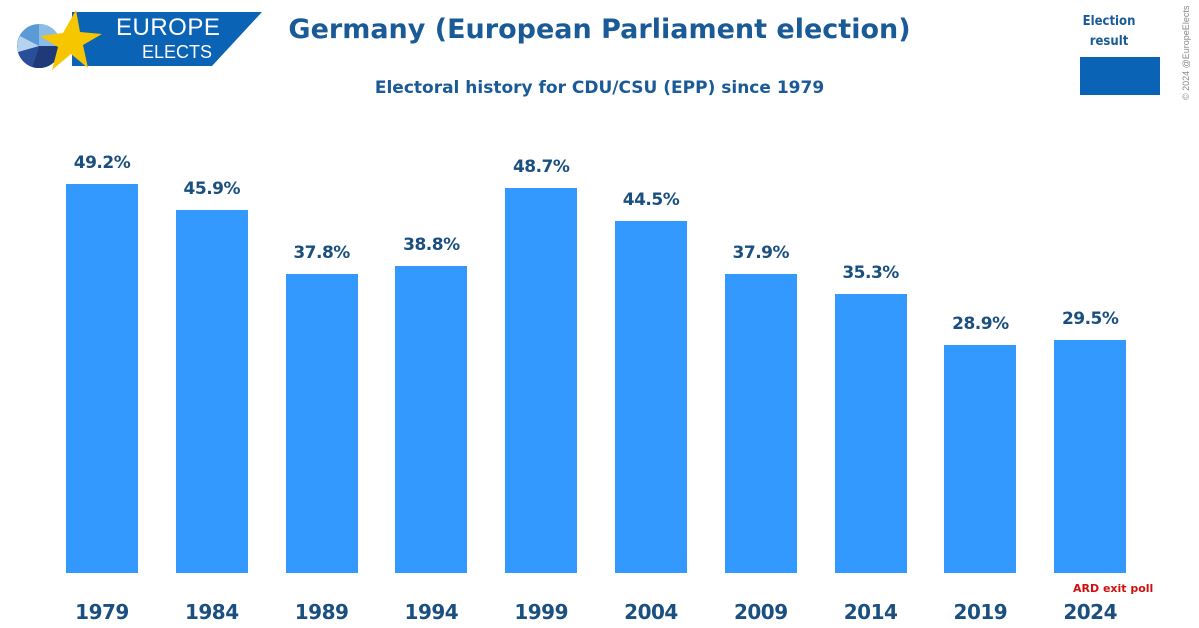  I want to click on bar-1984, so click(211, 391).